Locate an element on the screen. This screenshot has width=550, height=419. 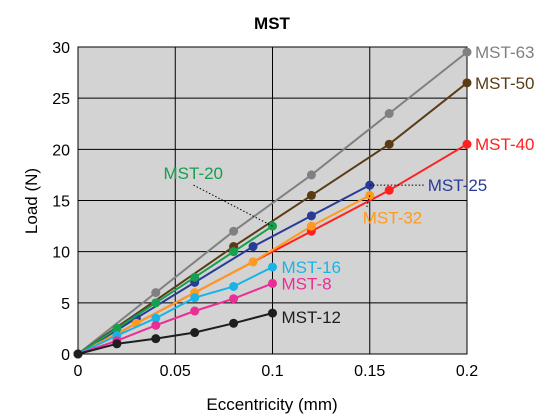
x-tick-labels: 0 0.05 0.1 0.15 0.2 is located at coordinates (276, 371).